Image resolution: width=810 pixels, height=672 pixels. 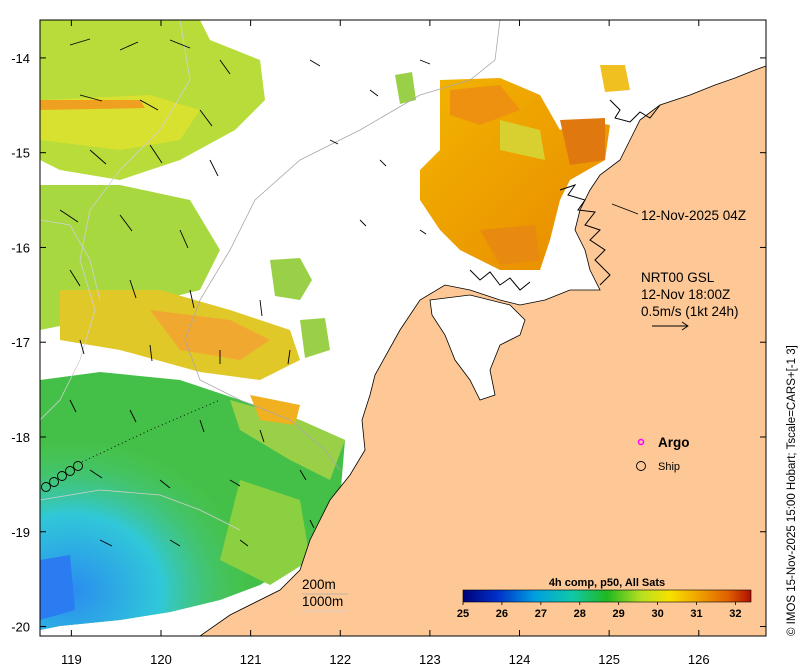 What do you see at coordinates (580, 614) in the screenshot?
I see `colorbar-tick-label-3: 28` at bounding box center [580, 614].